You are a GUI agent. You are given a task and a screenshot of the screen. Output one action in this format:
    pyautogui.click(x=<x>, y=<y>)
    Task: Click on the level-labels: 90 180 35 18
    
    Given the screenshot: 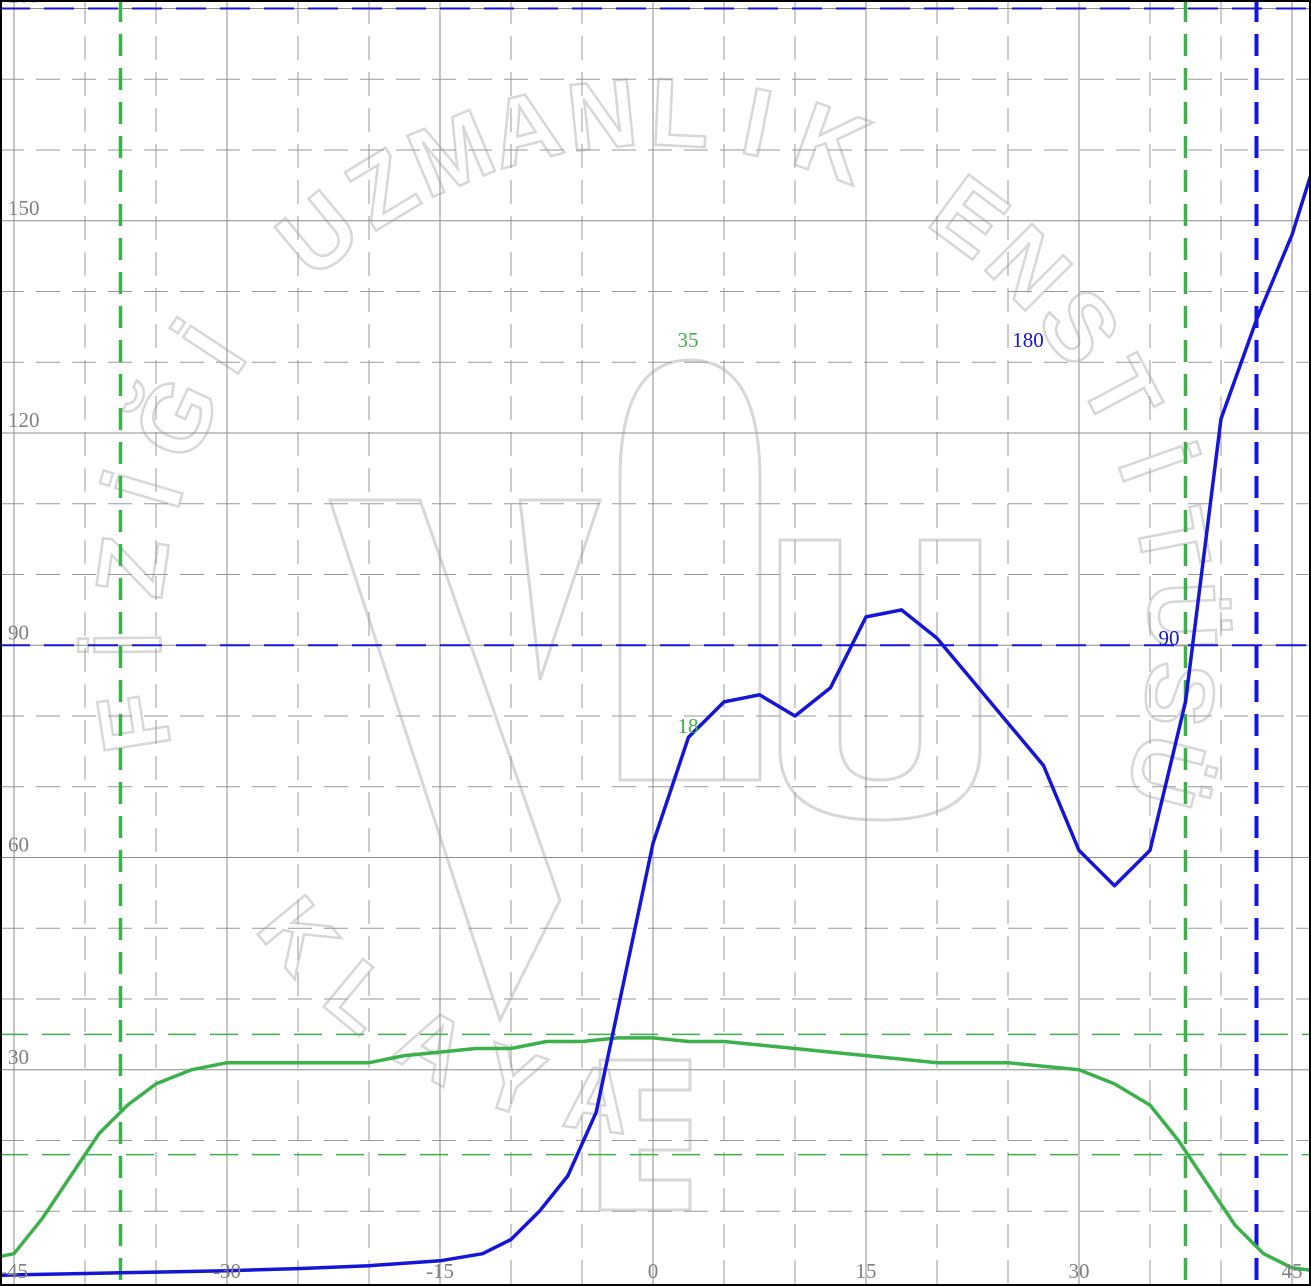 What is the action you would take?
    pyautogui.click(x=929, y=533)
    